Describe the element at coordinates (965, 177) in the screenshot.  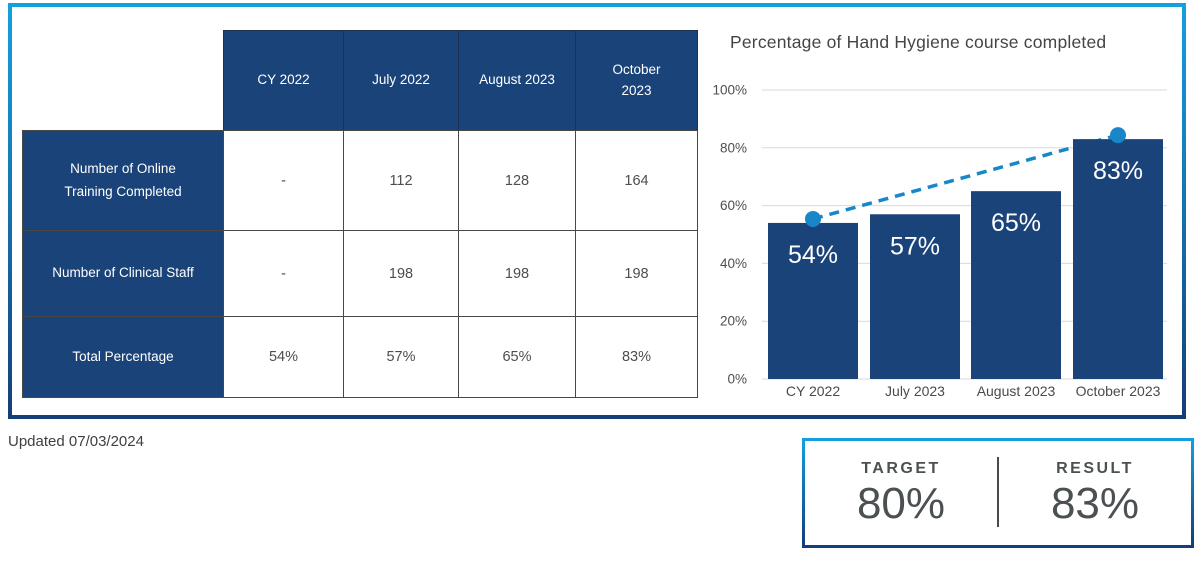
I see `trend-line` at that location.